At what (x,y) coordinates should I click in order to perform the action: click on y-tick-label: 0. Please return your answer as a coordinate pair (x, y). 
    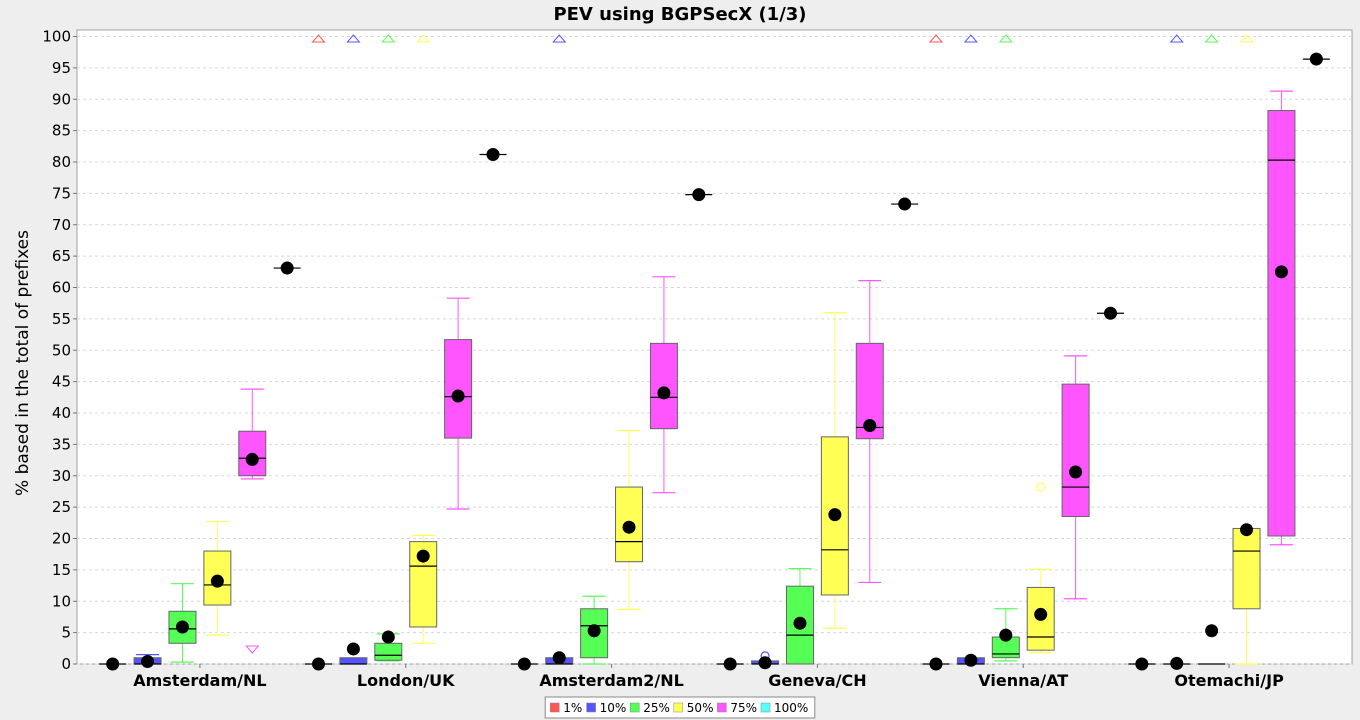
    Looking at the image, I should click on (66, 664).